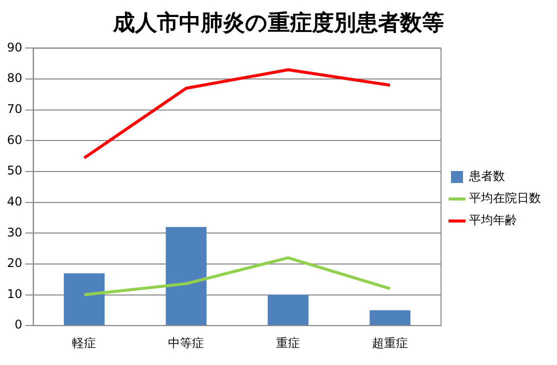 This screenshot has height=365, width=557. What do you see at coordinates (14, 263) in the screenshot?
I see `y-tick-label: 20` at bounding box center [14, 263].